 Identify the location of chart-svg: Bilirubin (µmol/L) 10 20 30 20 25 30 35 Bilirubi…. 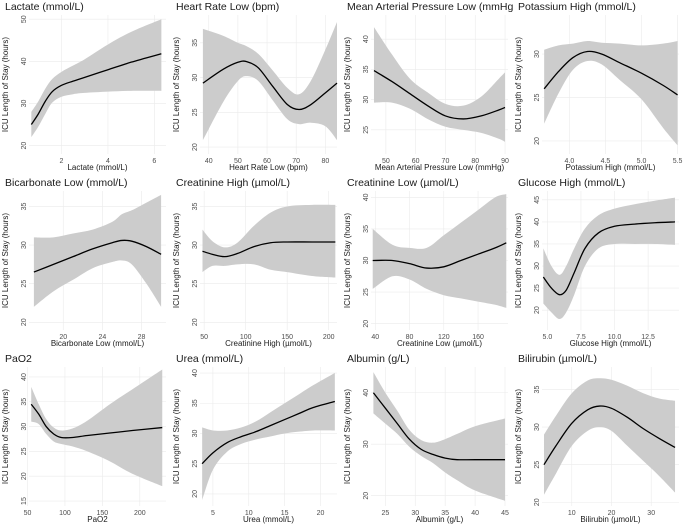
(596, 438).